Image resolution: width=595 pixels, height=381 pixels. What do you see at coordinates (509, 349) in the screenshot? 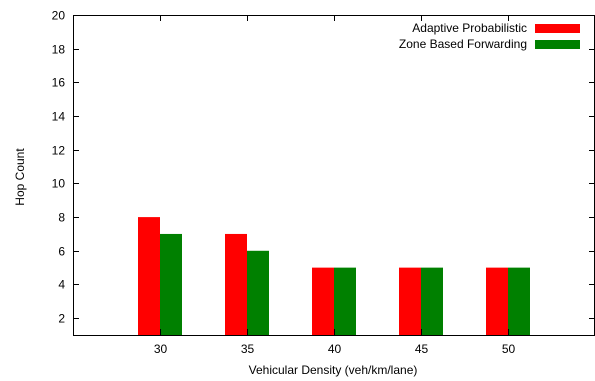
I see `x-tick-label: 50` at bounding box center [509, 349].